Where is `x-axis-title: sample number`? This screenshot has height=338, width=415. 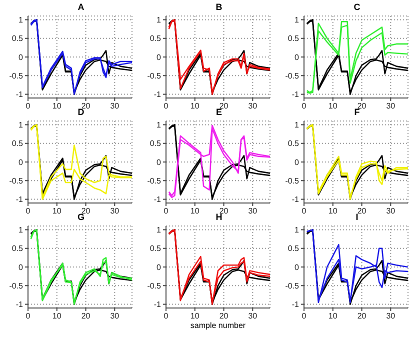
x-axis-title: sample number is located at coordinates (218, 326).